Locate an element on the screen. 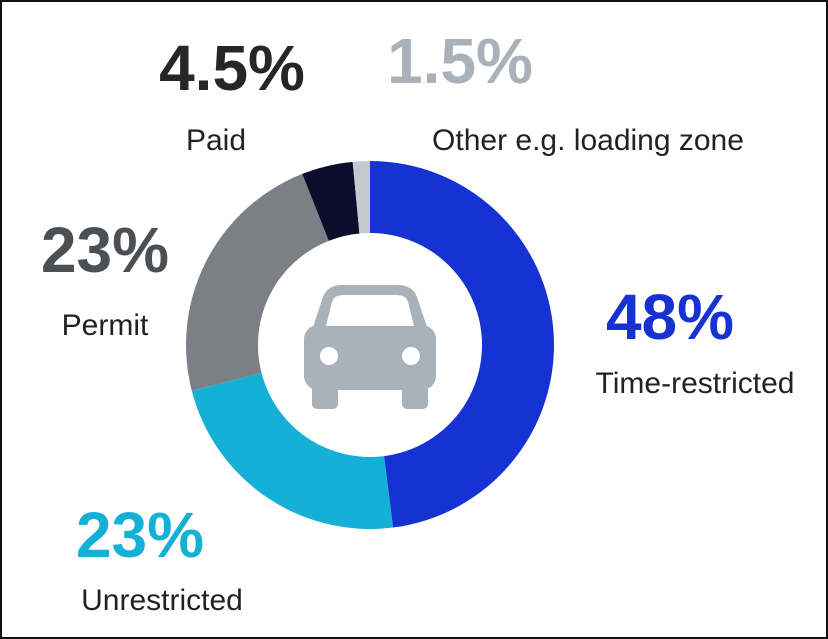 This screenshot has height=639, width=828. category-label: Other e.g. loading zone is located at coordinates (588, 140).